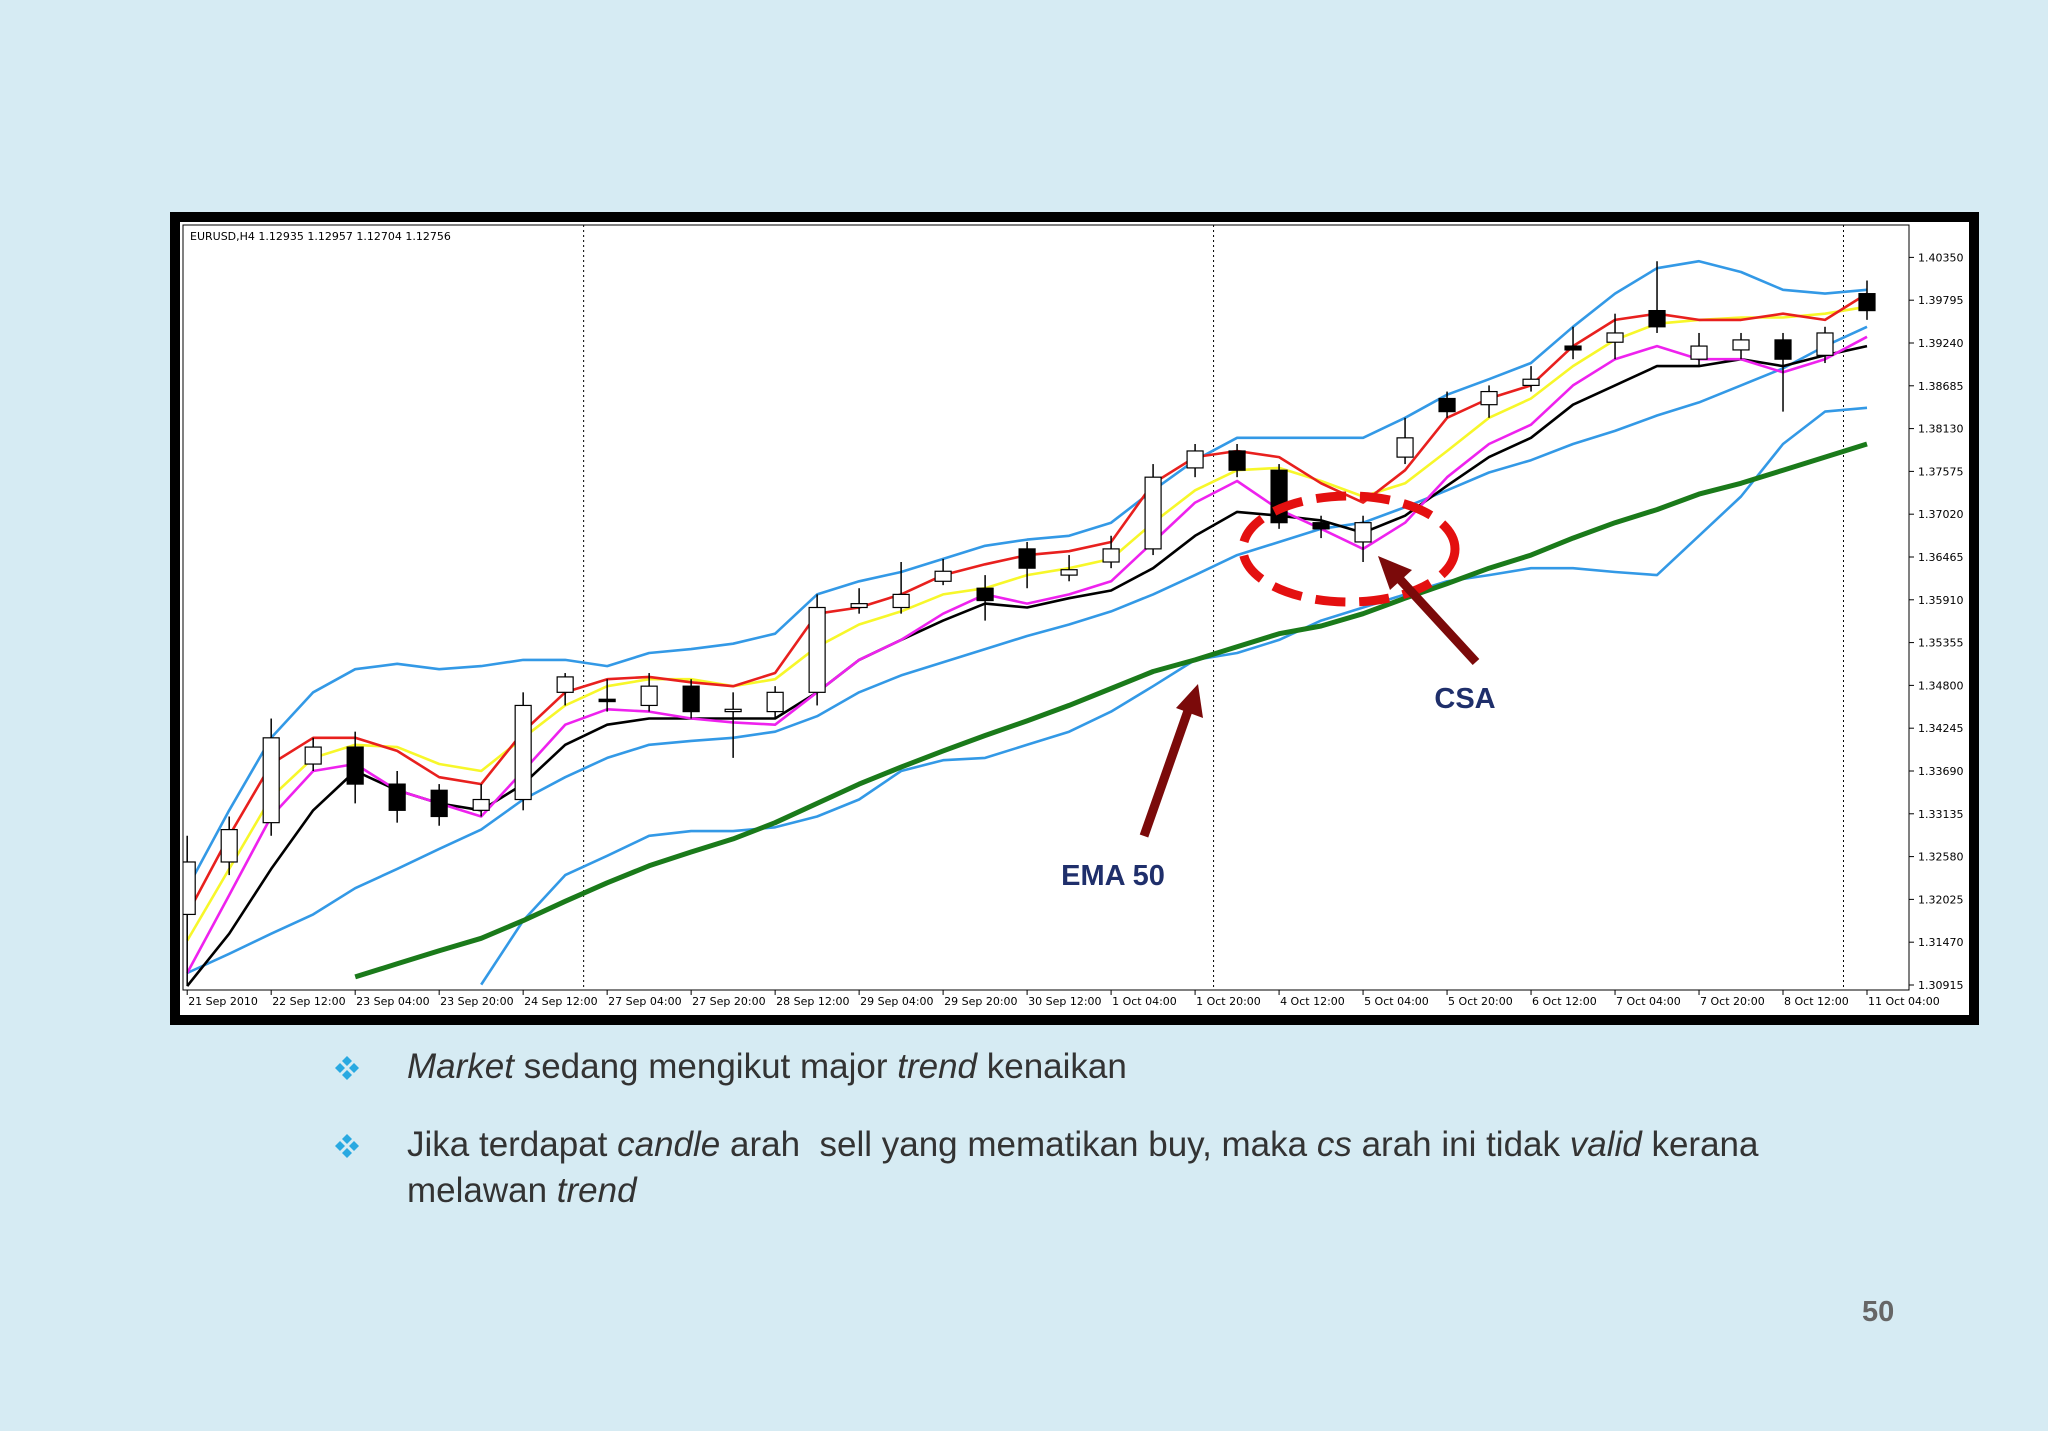 This screenshot has width=2048, height=1431. Describe the element at coordinates (980, 1001) in the screenshot. I see `x-tick-label: 29 Sep 20:00` at that location.